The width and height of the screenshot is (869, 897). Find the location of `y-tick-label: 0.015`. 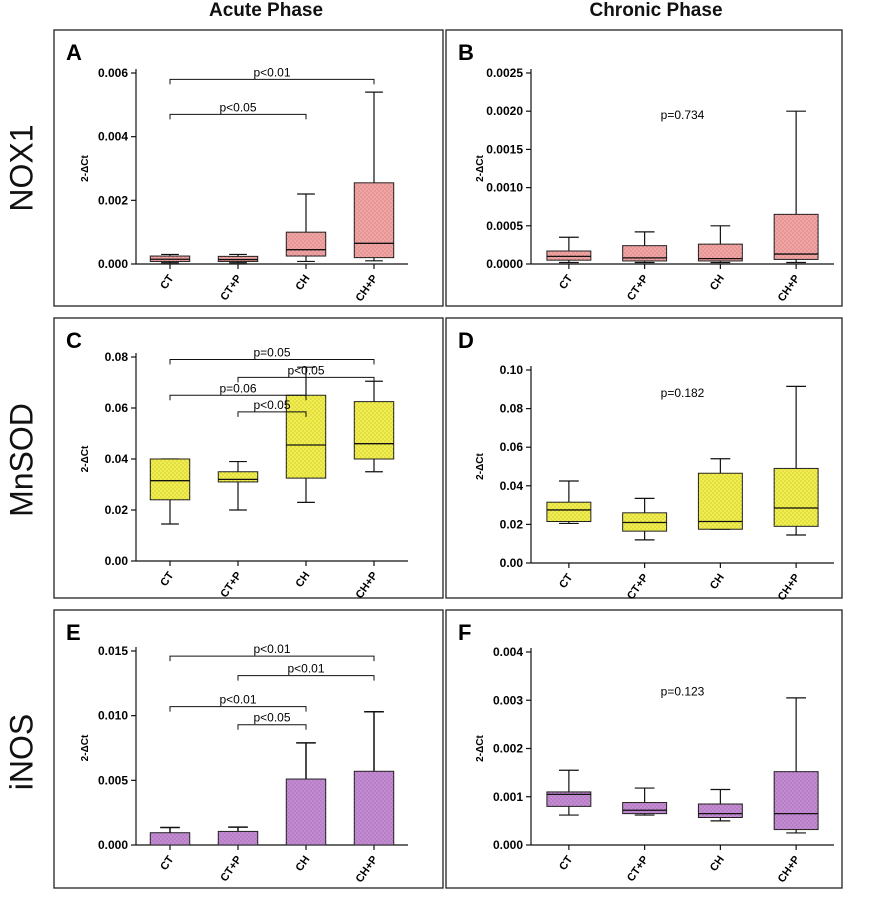

y-tick-label: 0.015 is located at coordinates (113, 651).